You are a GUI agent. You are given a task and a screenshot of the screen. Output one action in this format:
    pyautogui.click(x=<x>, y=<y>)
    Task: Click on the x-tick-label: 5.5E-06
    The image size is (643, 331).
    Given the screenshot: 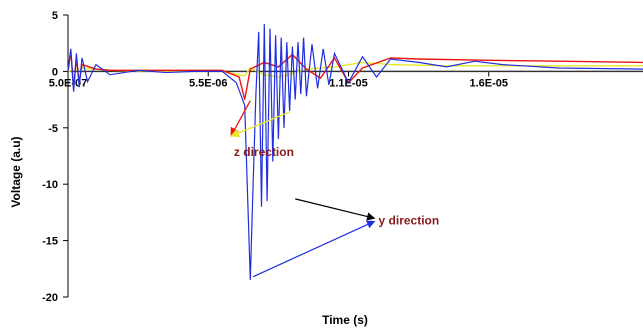 What is the action you would take?
    pyautogui.click(x=208, y=83)
    